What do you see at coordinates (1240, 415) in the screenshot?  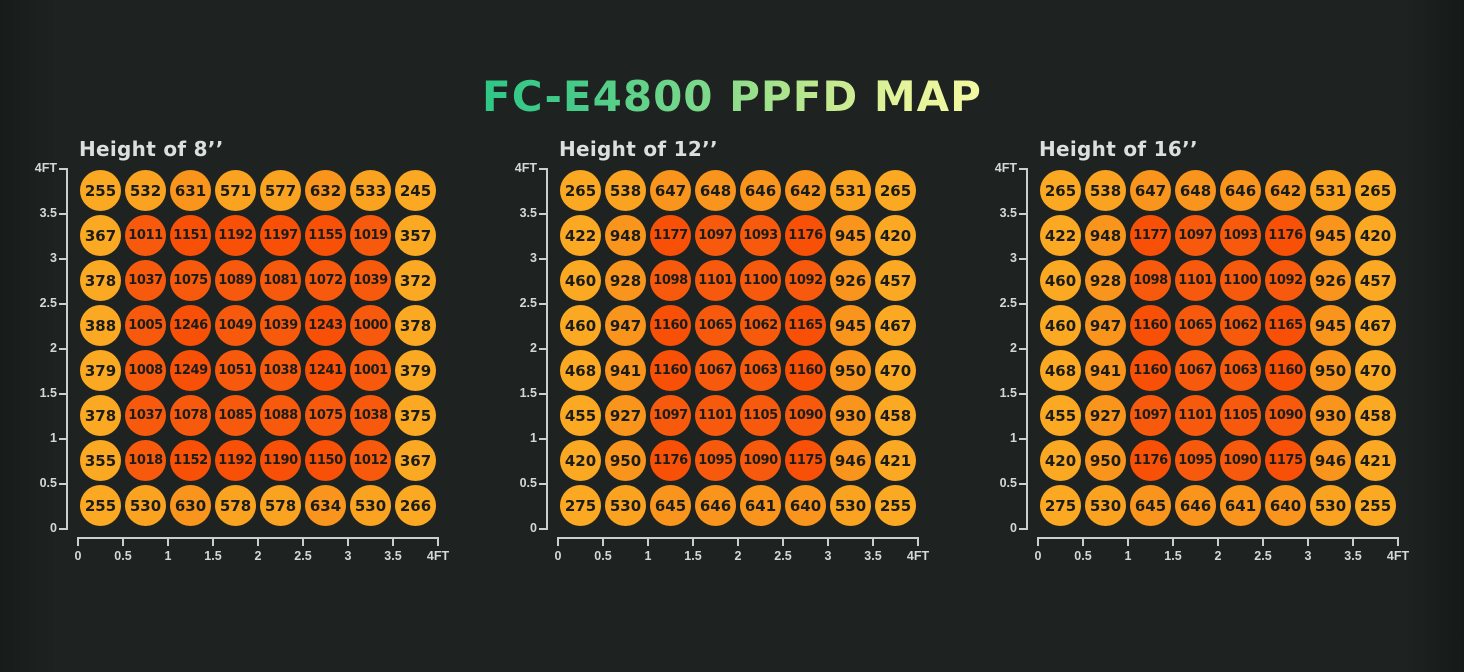 I see `ppfd-cell: 1105` at bounding box center [1240, 415].